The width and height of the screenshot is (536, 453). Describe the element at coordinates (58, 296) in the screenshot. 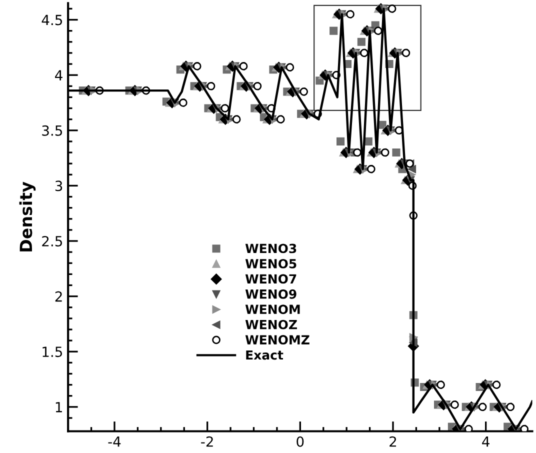

I see `y-tick-label: 2` at that location.